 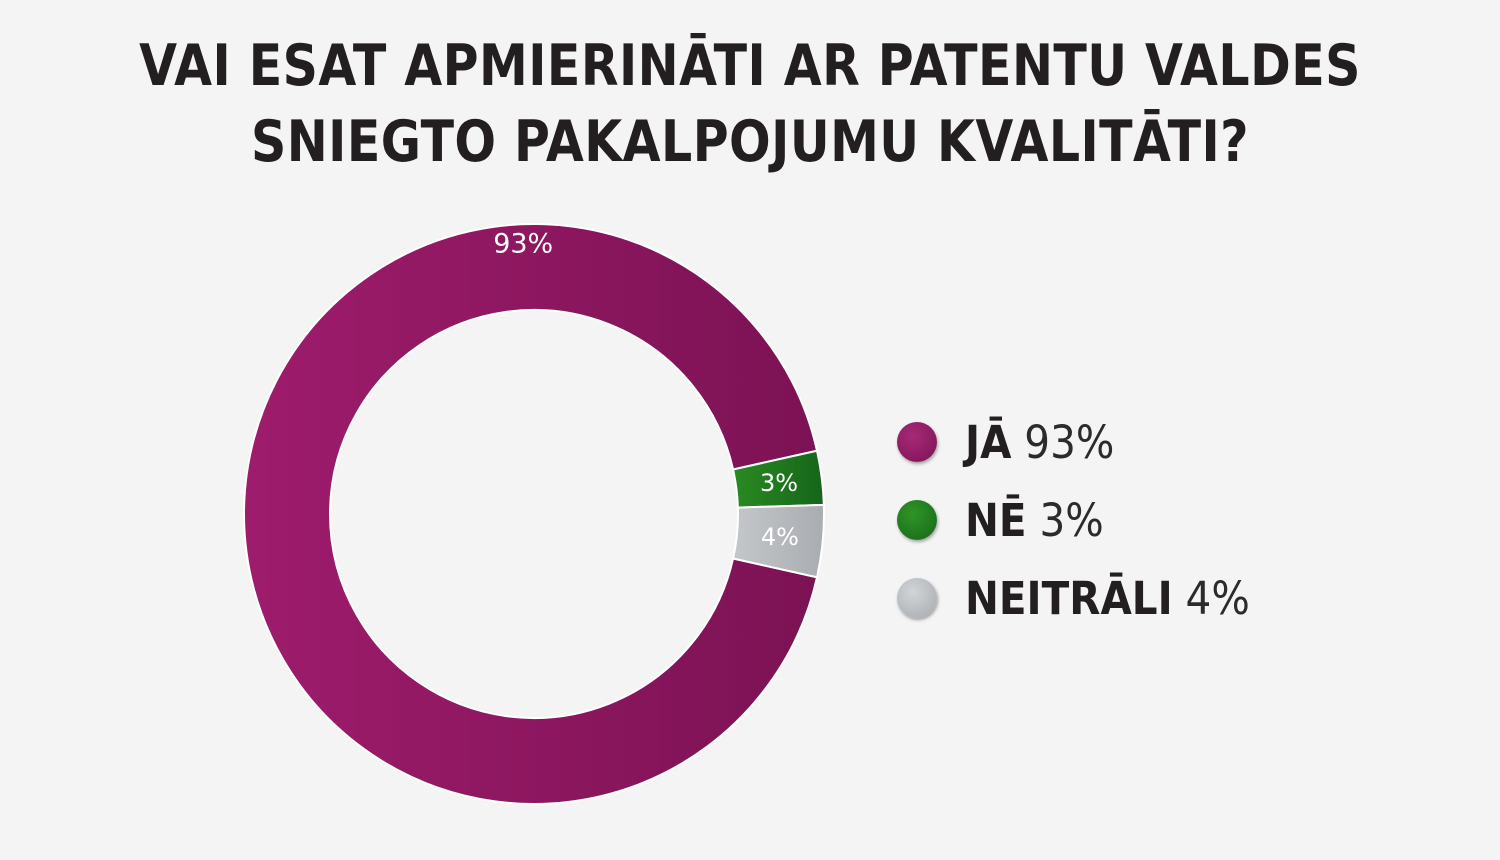 I want to click on slice-label-ne: 3%, so click(x=779, y=483).